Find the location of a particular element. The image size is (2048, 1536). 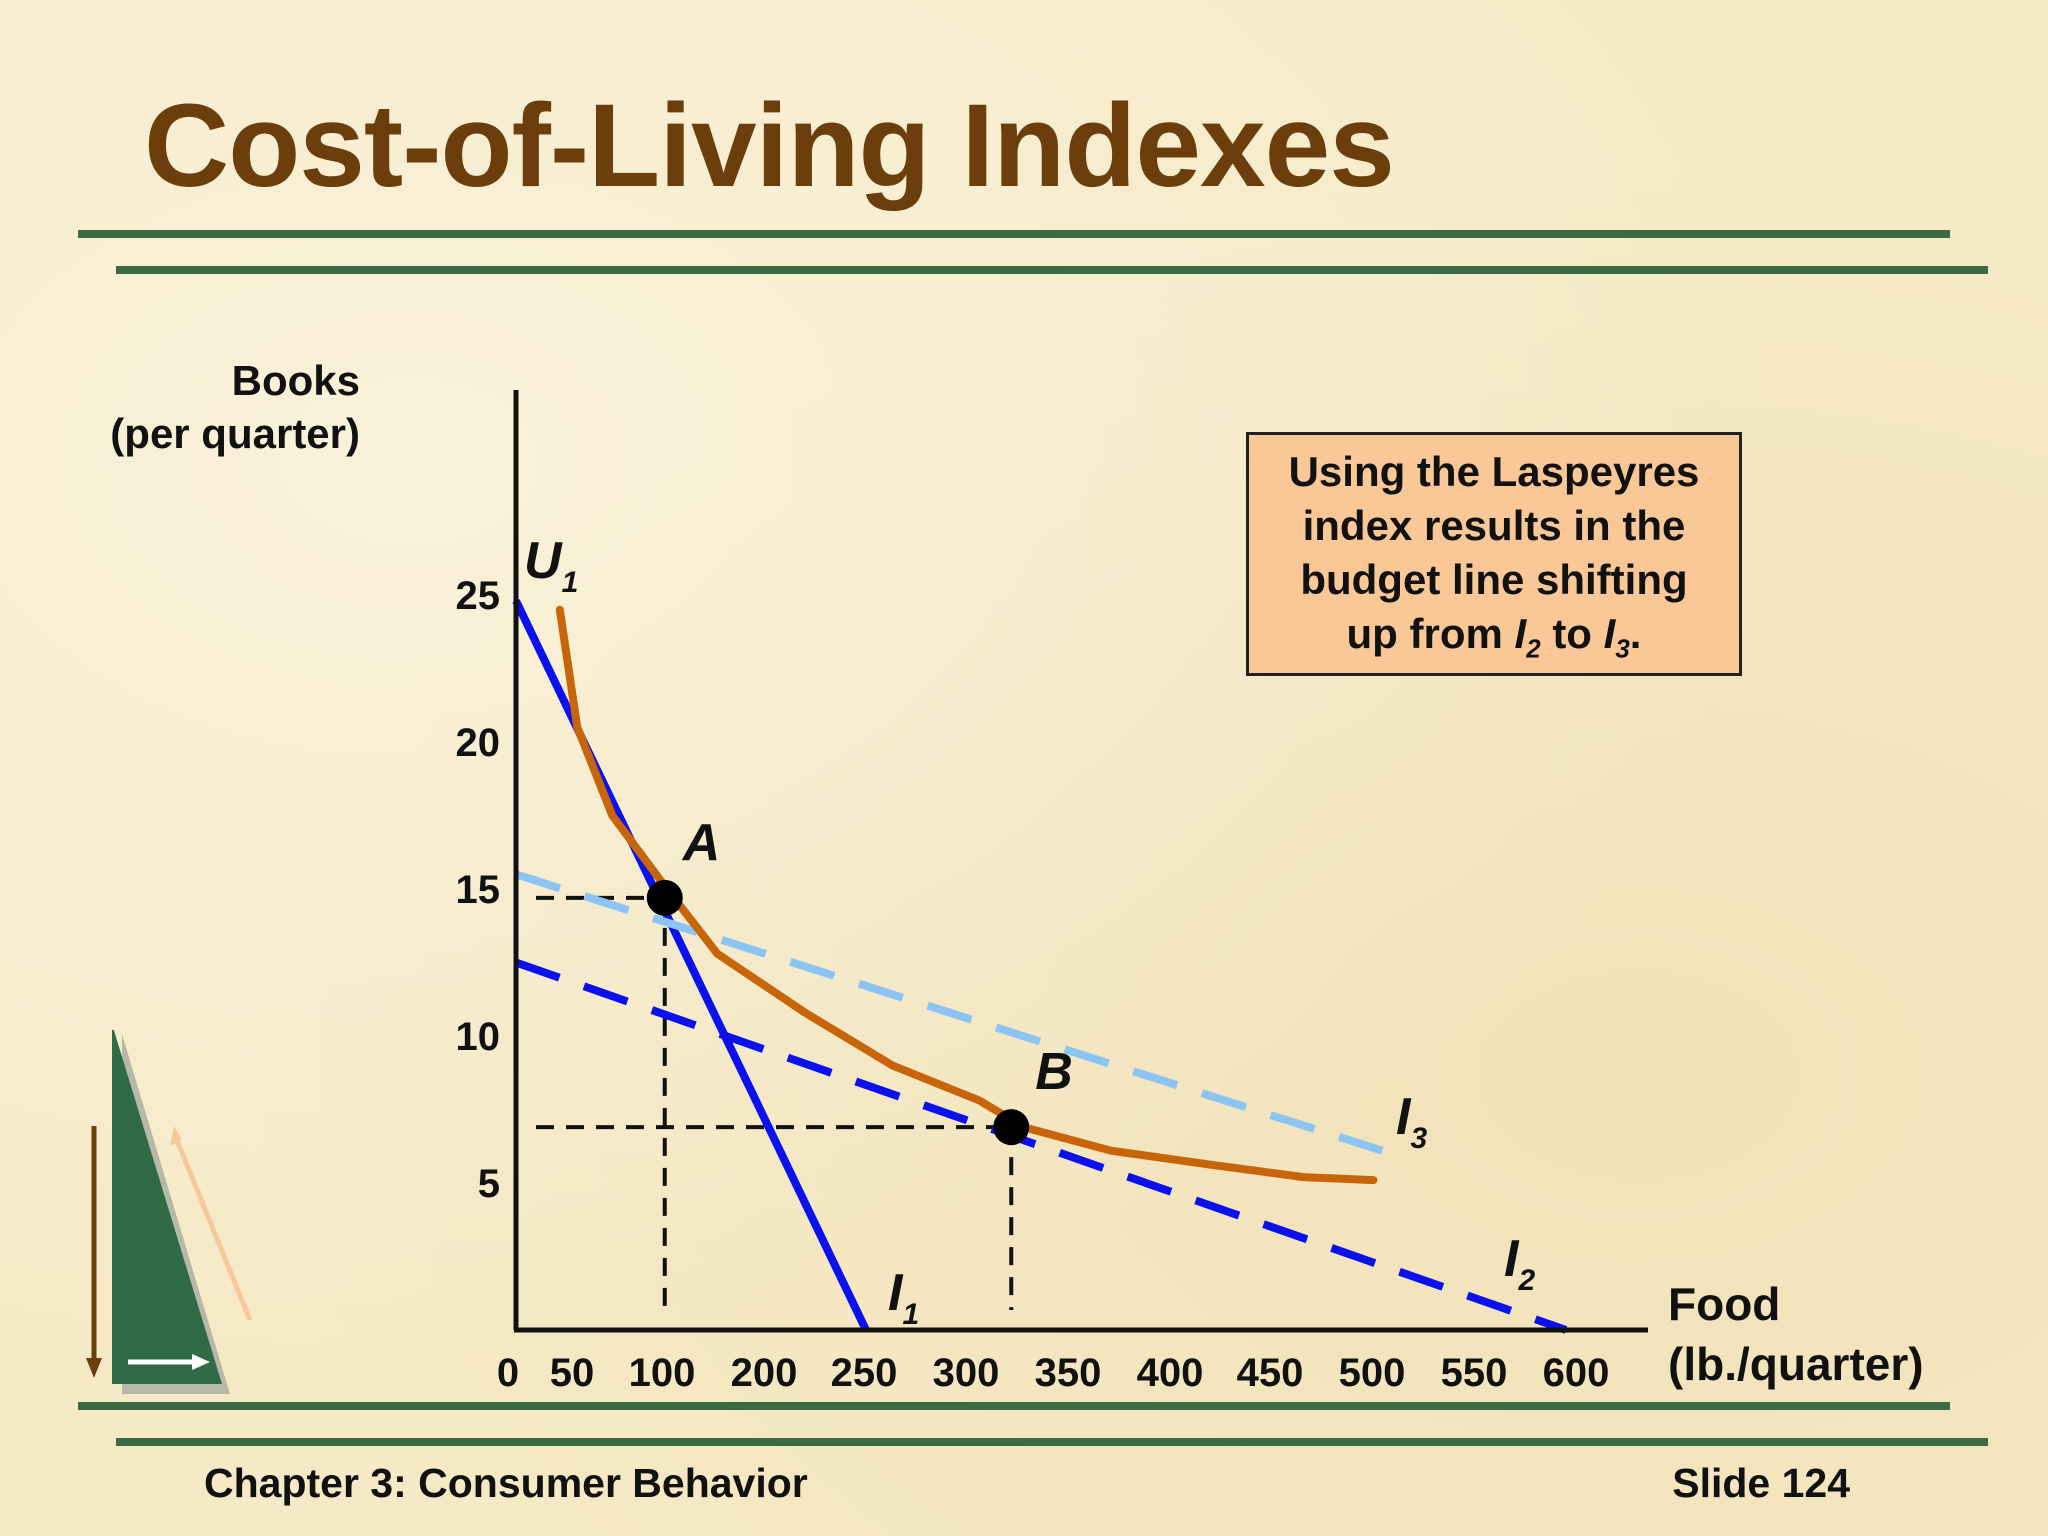

callout-line-4-end: . is located at coordinates (1635, 633).